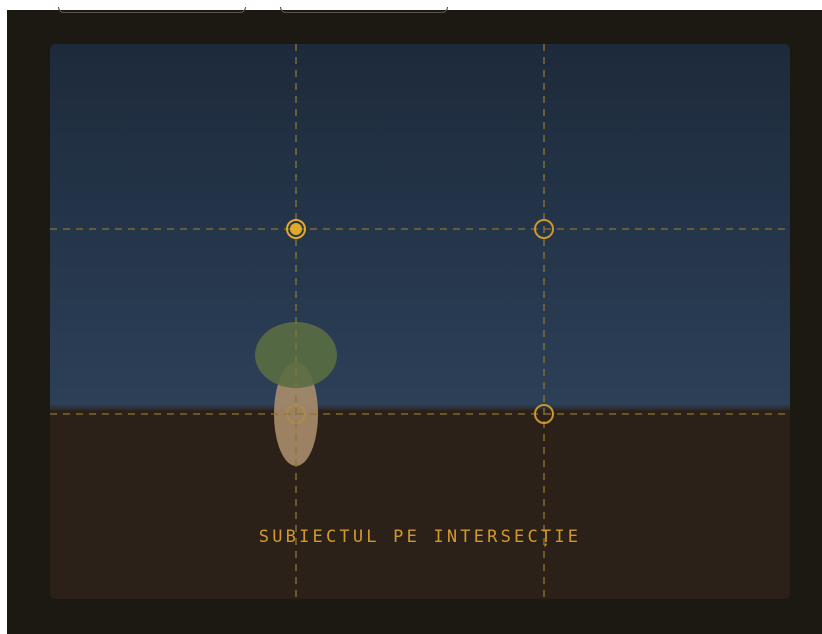  I want to click on intersection-bottom-right, so click(544, 414).